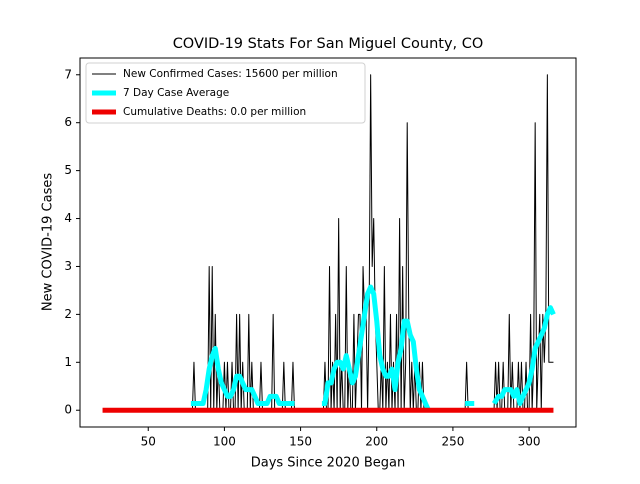  I want to click on x-tick-label: 200, so click(376, 442).